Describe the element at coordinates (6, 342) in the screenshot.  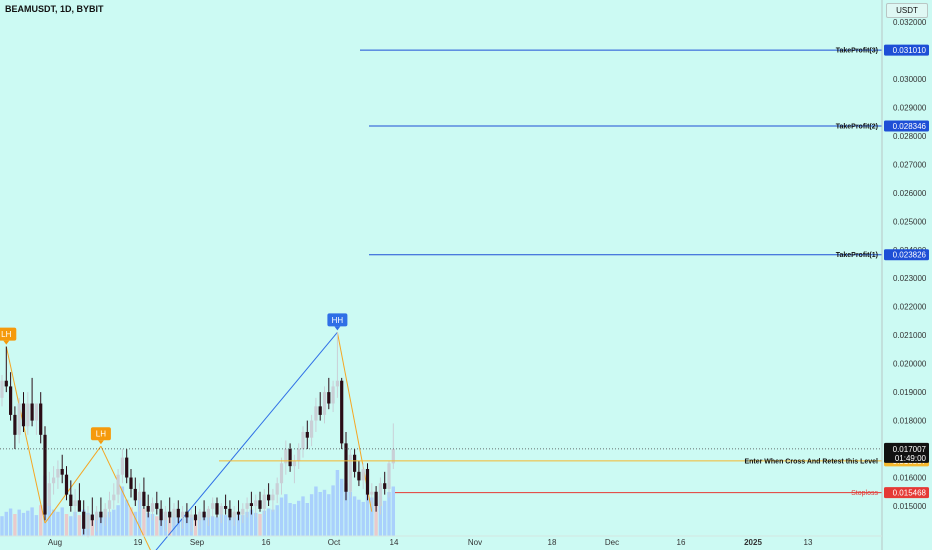
I see `pivot-label-pointer` at that location.